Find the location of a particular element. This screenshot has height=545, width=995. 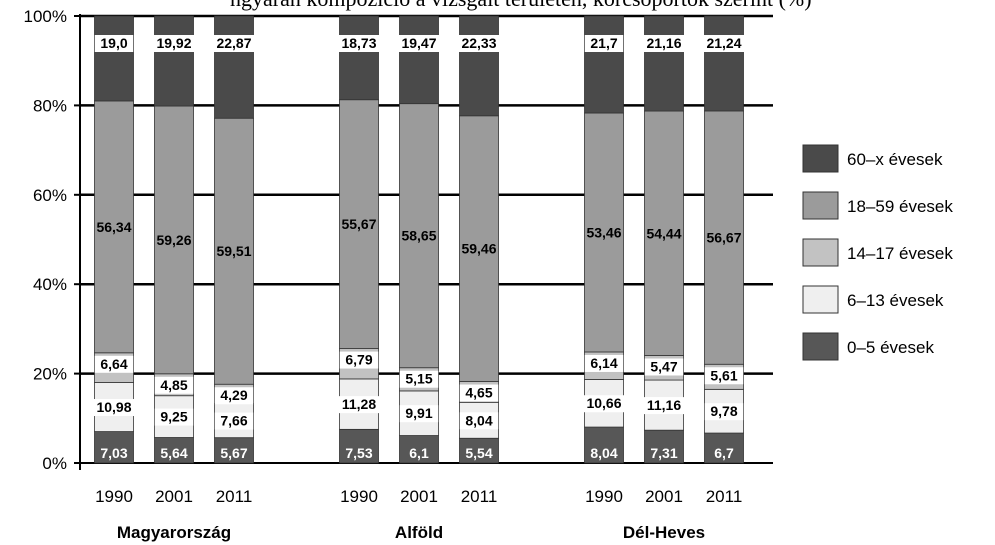

data-label: 5,64 is located at coordinates (173, 453).